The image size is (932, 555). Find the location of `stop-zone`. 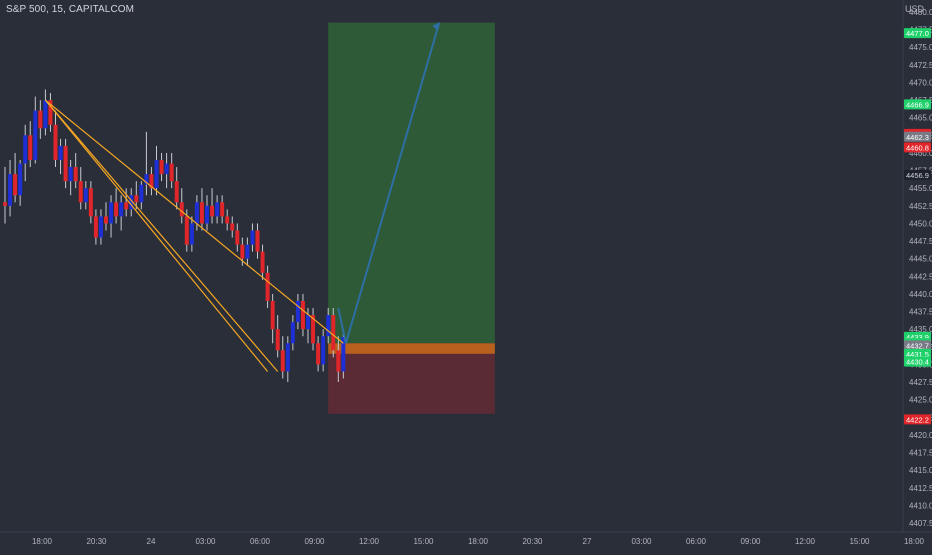

stop-zone is located at coordinates (411, 383).